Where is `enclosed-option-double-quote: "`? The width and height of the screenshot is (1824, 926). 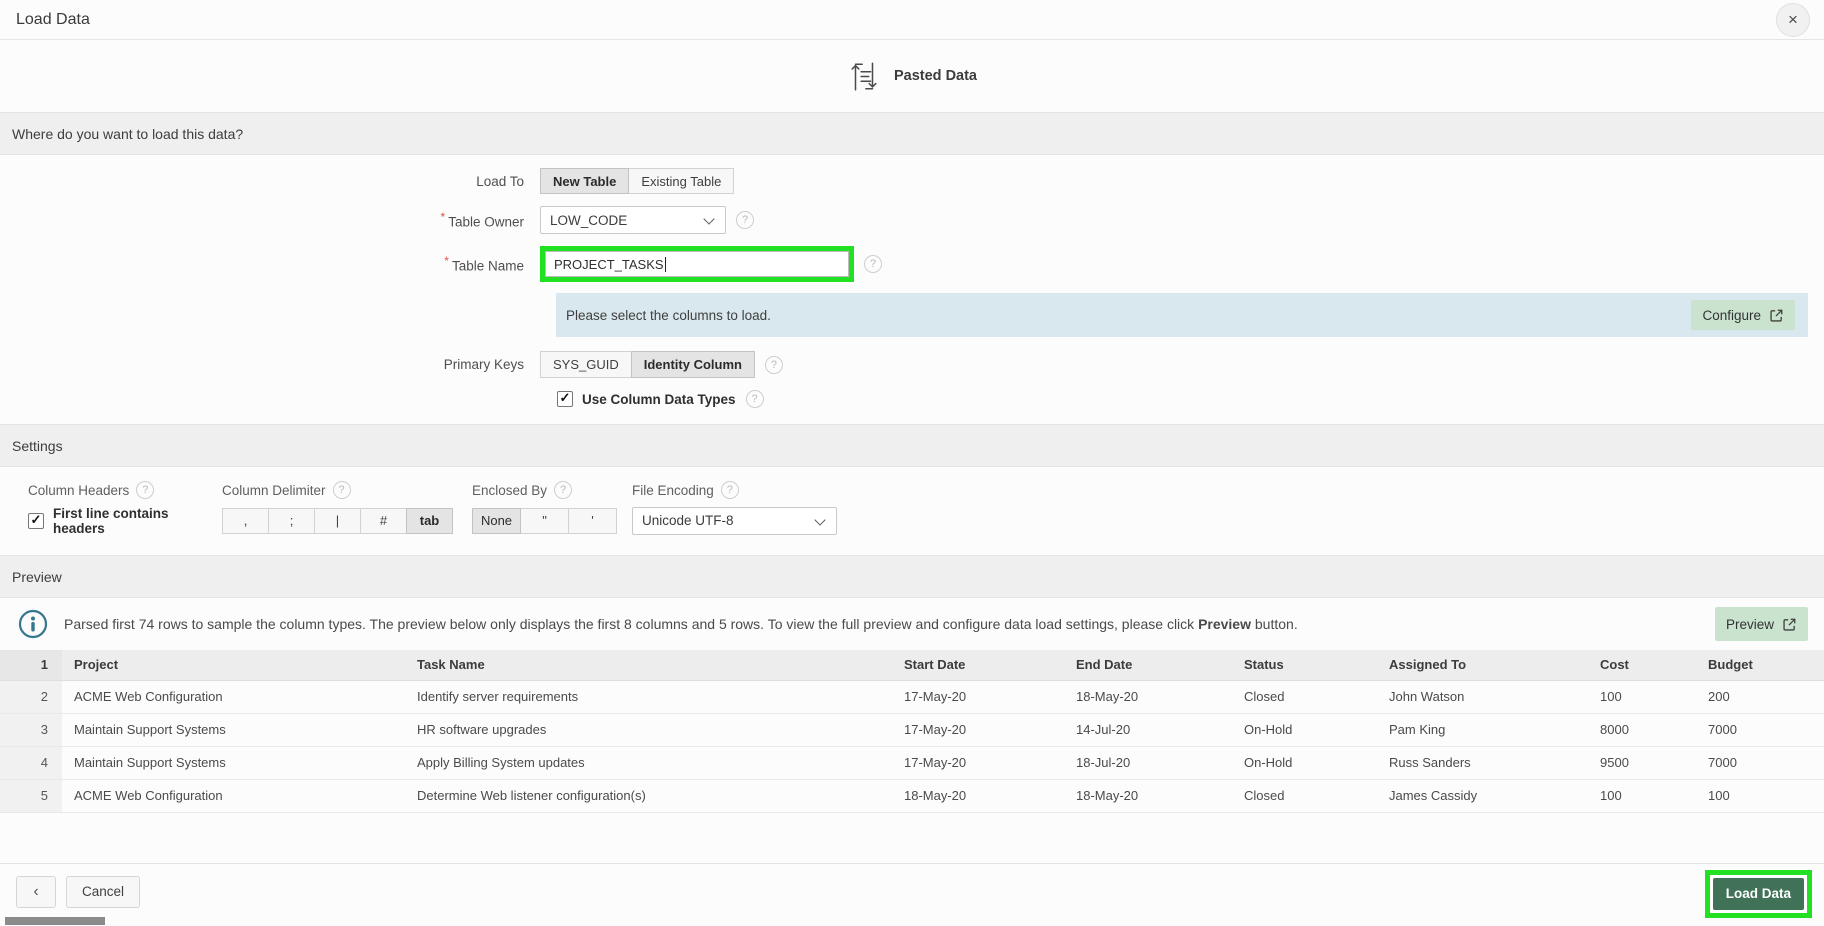
enclosed-option-double-quote: " is located at coordinates (544, 520).